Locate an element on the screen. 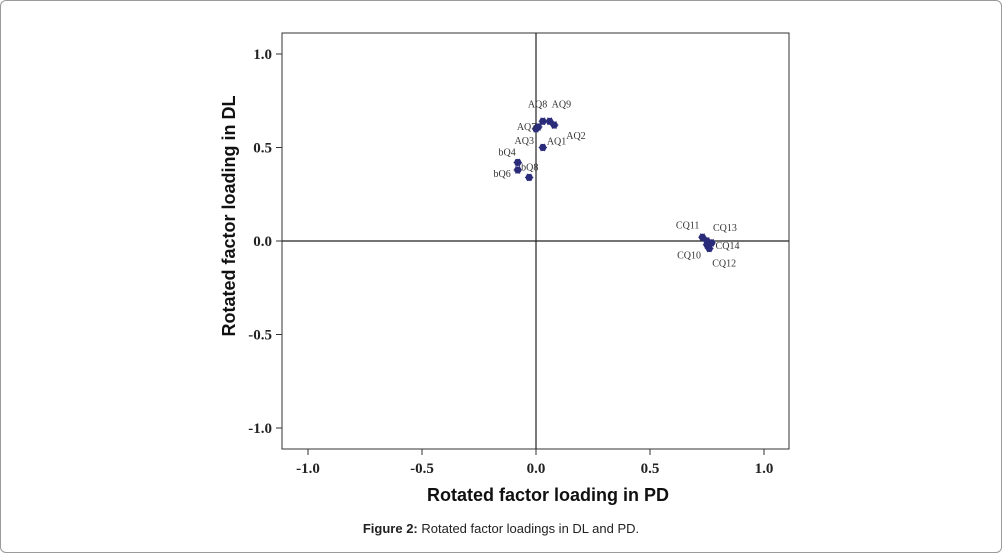 This screenshot has width=1002, height=553. point-label: CQ11 is located at coordinates (688, 225).